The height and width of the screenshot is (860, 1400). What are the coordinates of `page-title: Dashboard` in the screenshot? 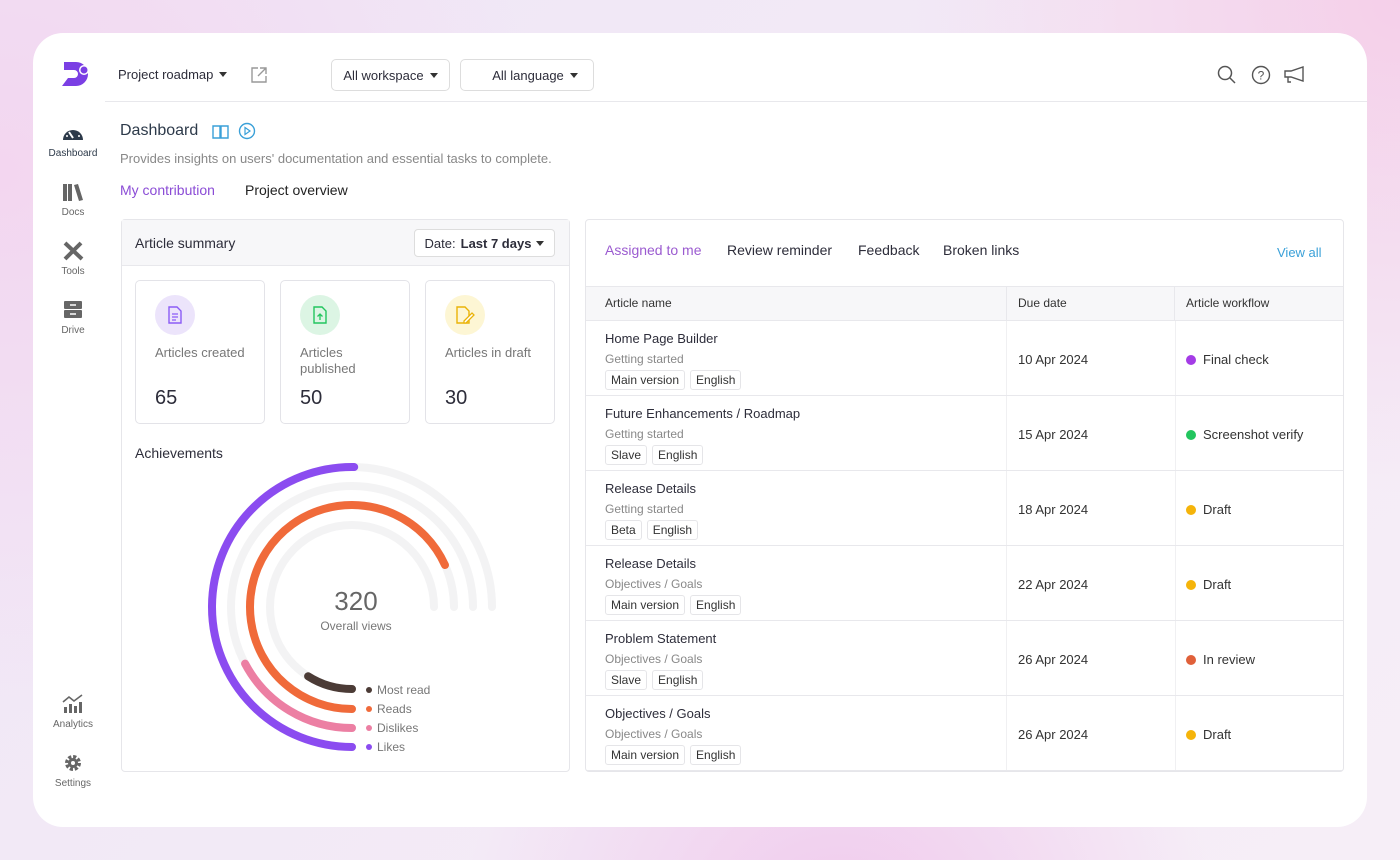 It's located at (159, 130).